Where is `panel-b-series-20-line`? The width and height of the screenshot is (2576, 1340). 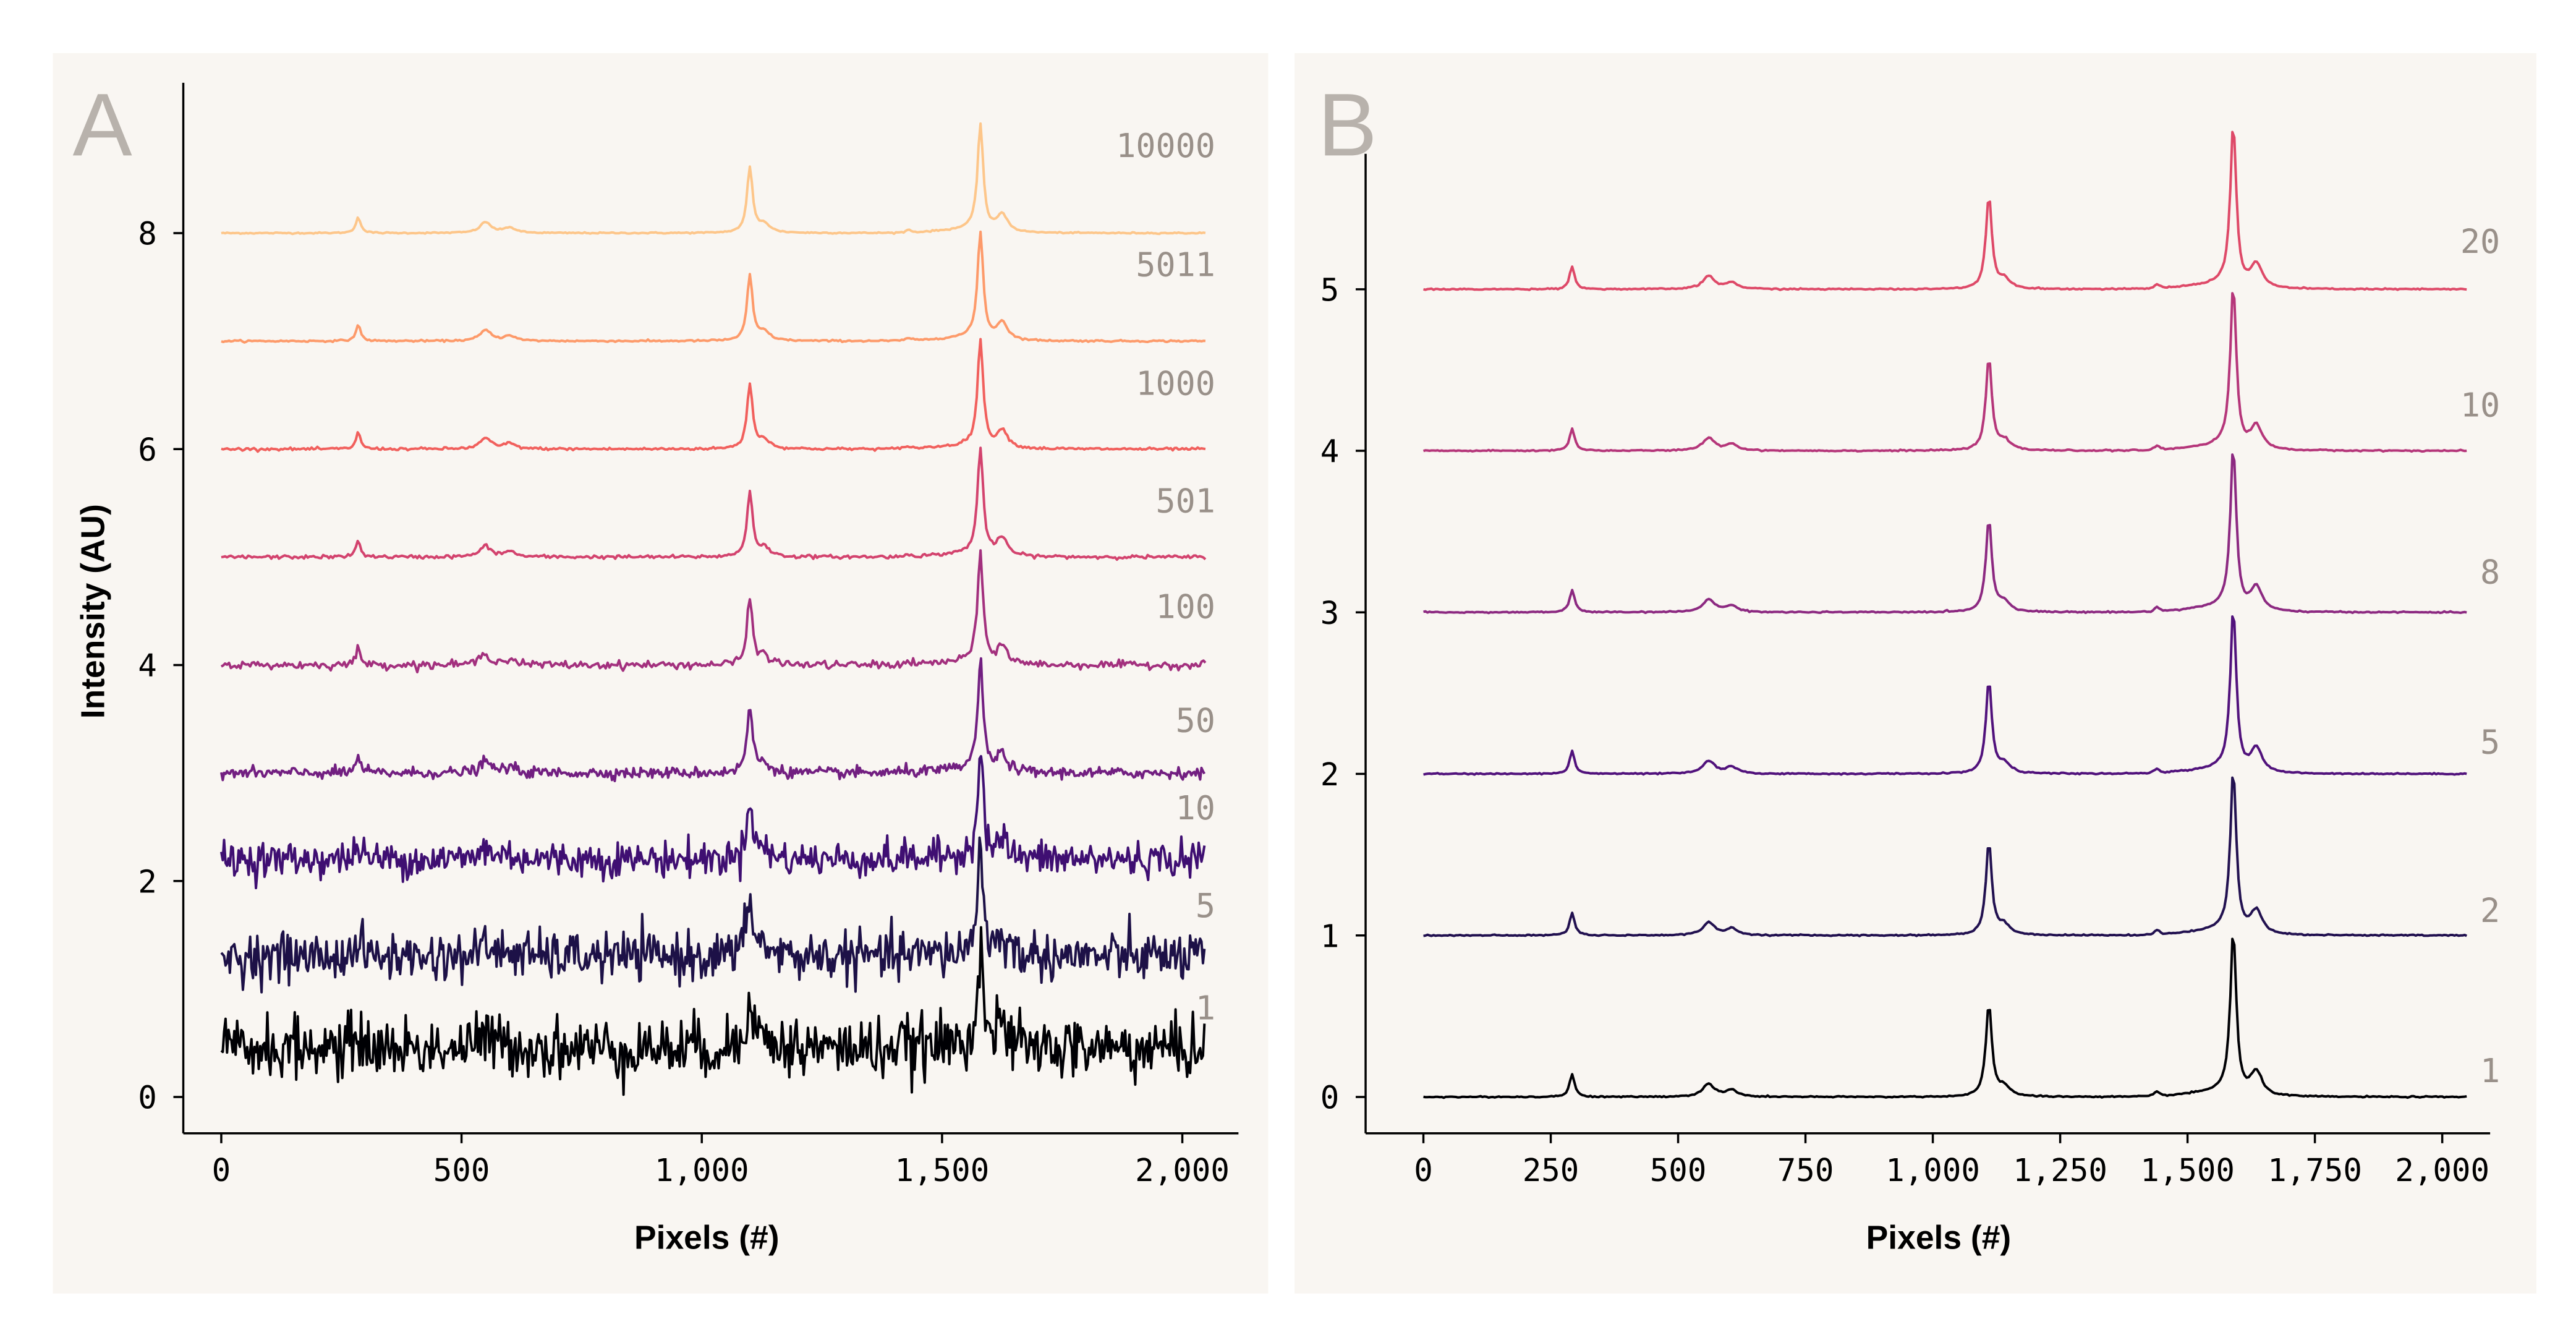 panel-b-series-20-line is located at coordinates (1945, 210).